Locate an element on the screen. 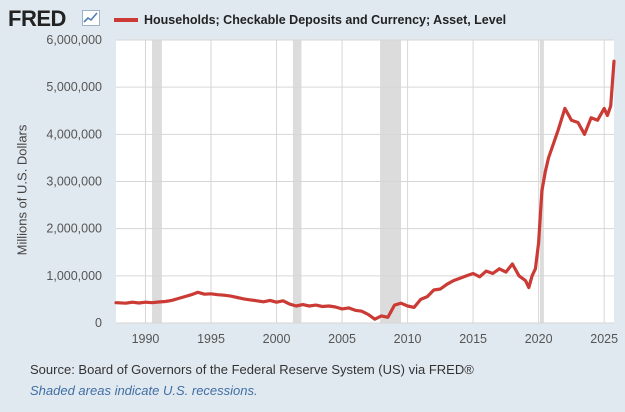 The image size is (625, 412). fred-logo: FRED is located at coordinates (37, 18).